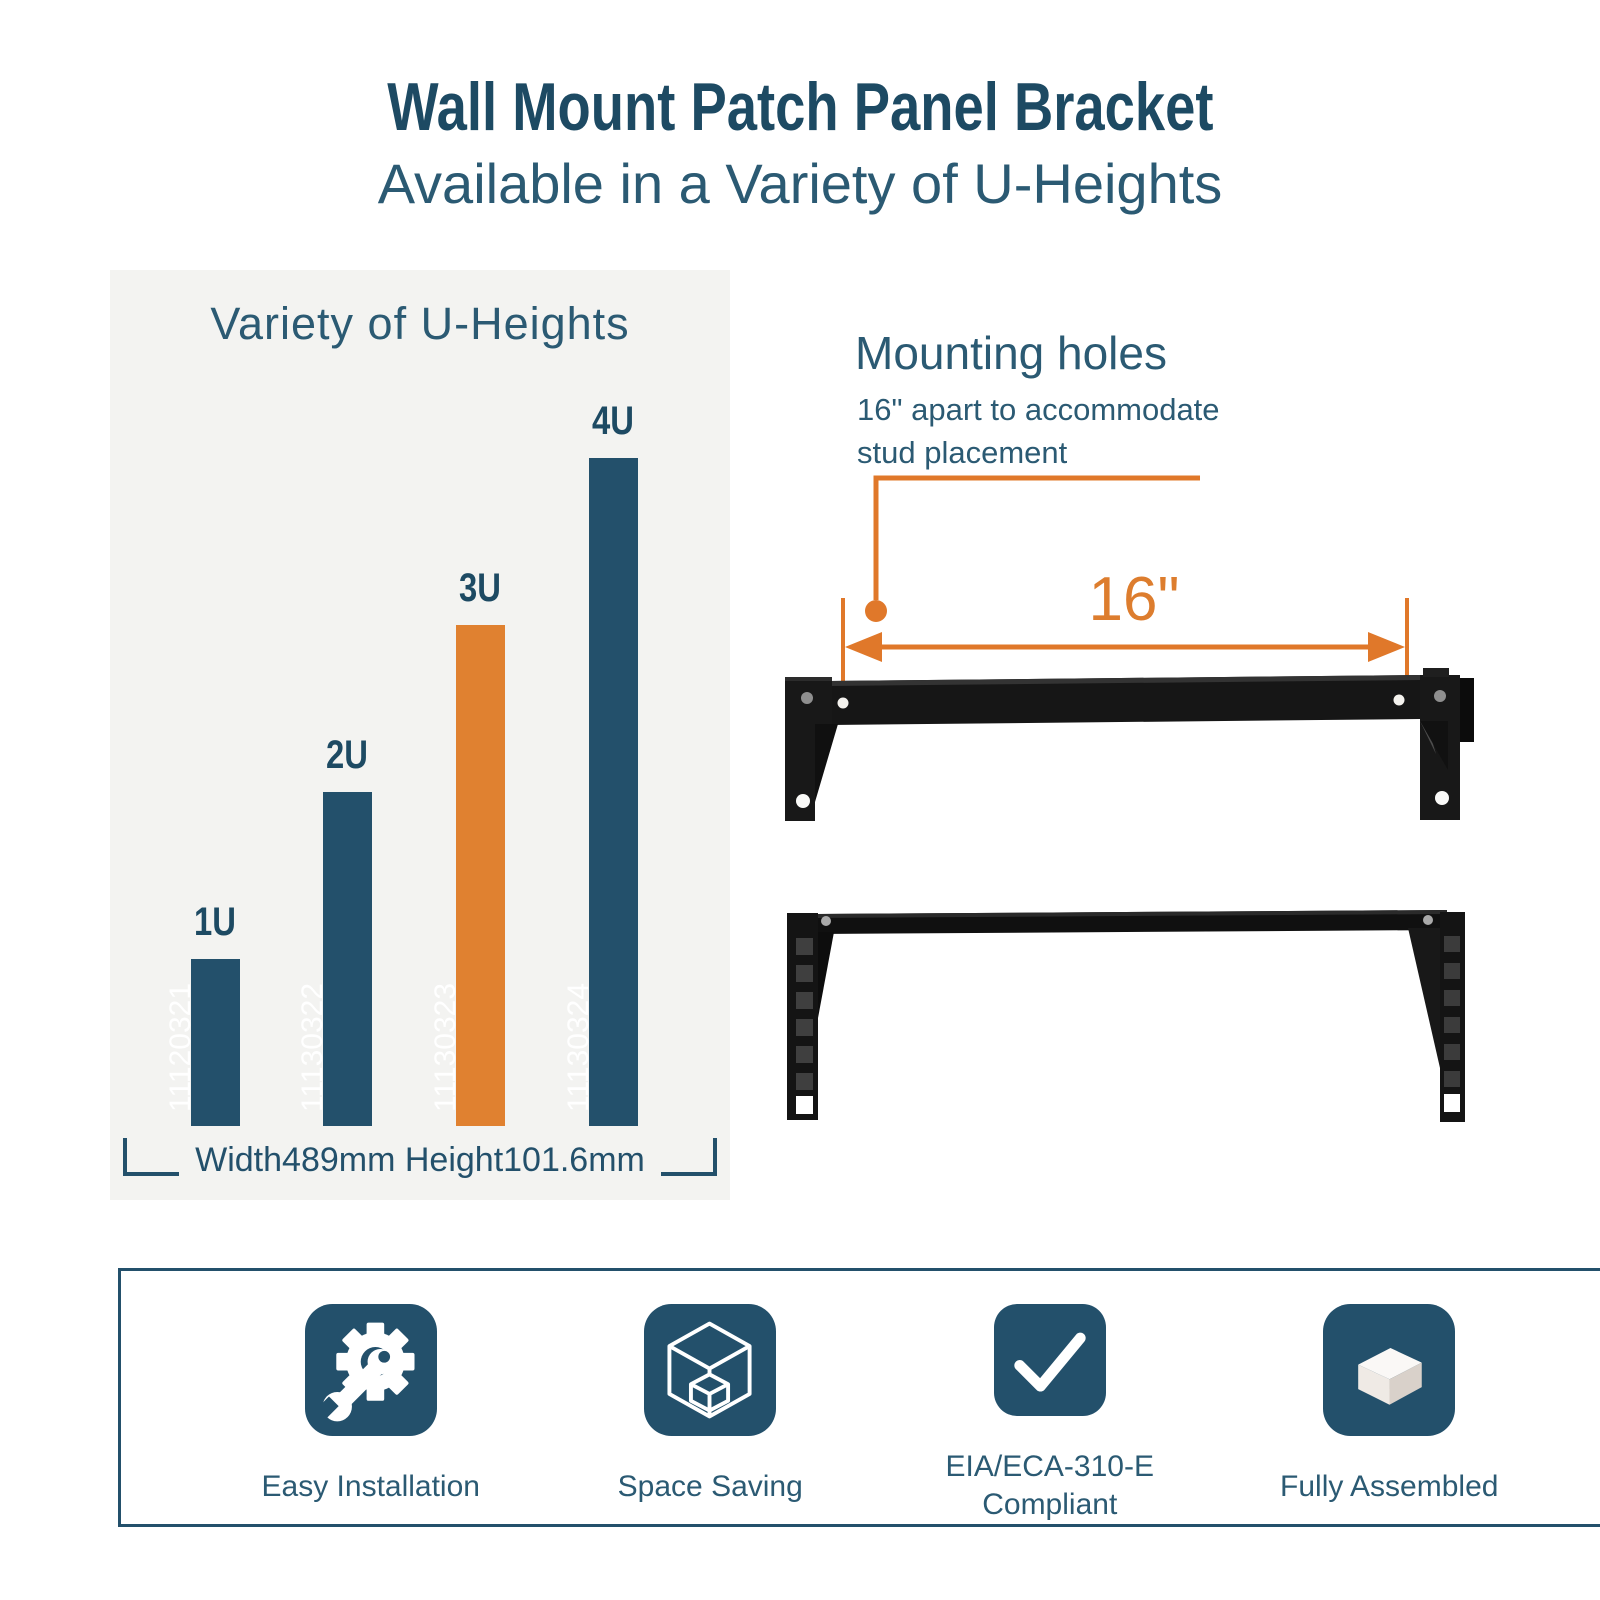 This screenshot has height=1600, width=1600. I want to click on mounting-desc-line1: 16" apart to accommodate, so click(1038, 409).